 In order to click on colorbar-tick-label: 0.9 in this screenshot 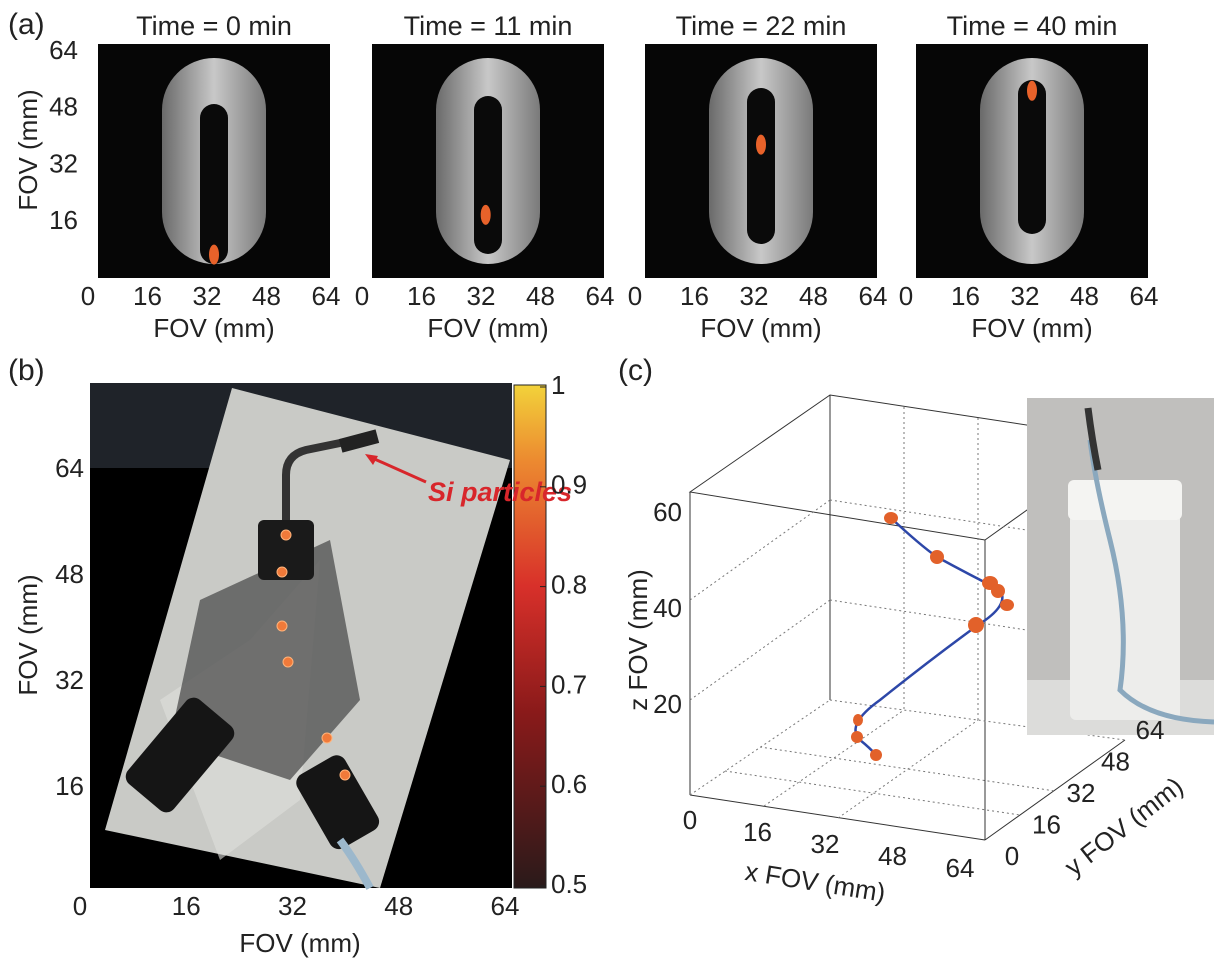, I will do `click(569, 485)`.